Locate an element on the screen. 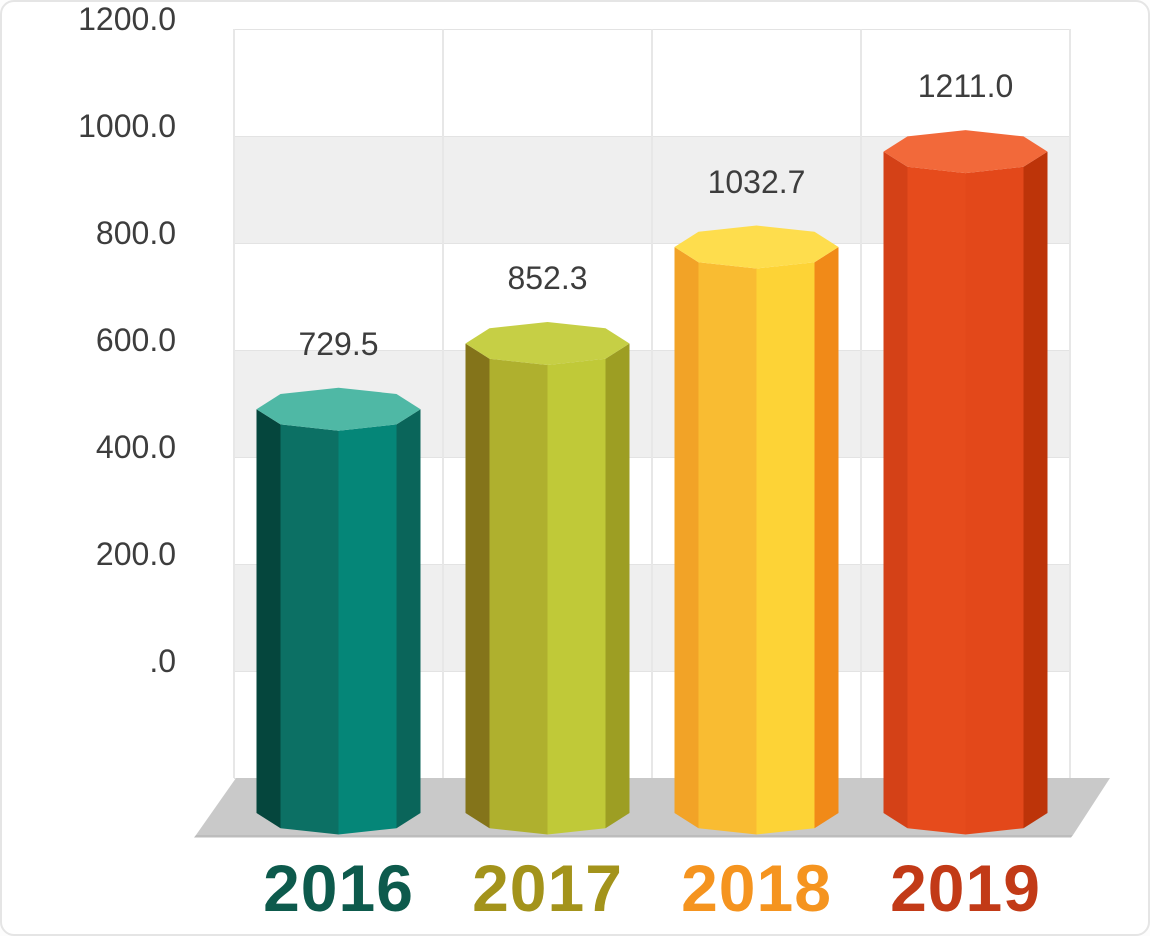 This screenshot has height=936, width=1150. bar-2018 is located at coordinates (756, 530).